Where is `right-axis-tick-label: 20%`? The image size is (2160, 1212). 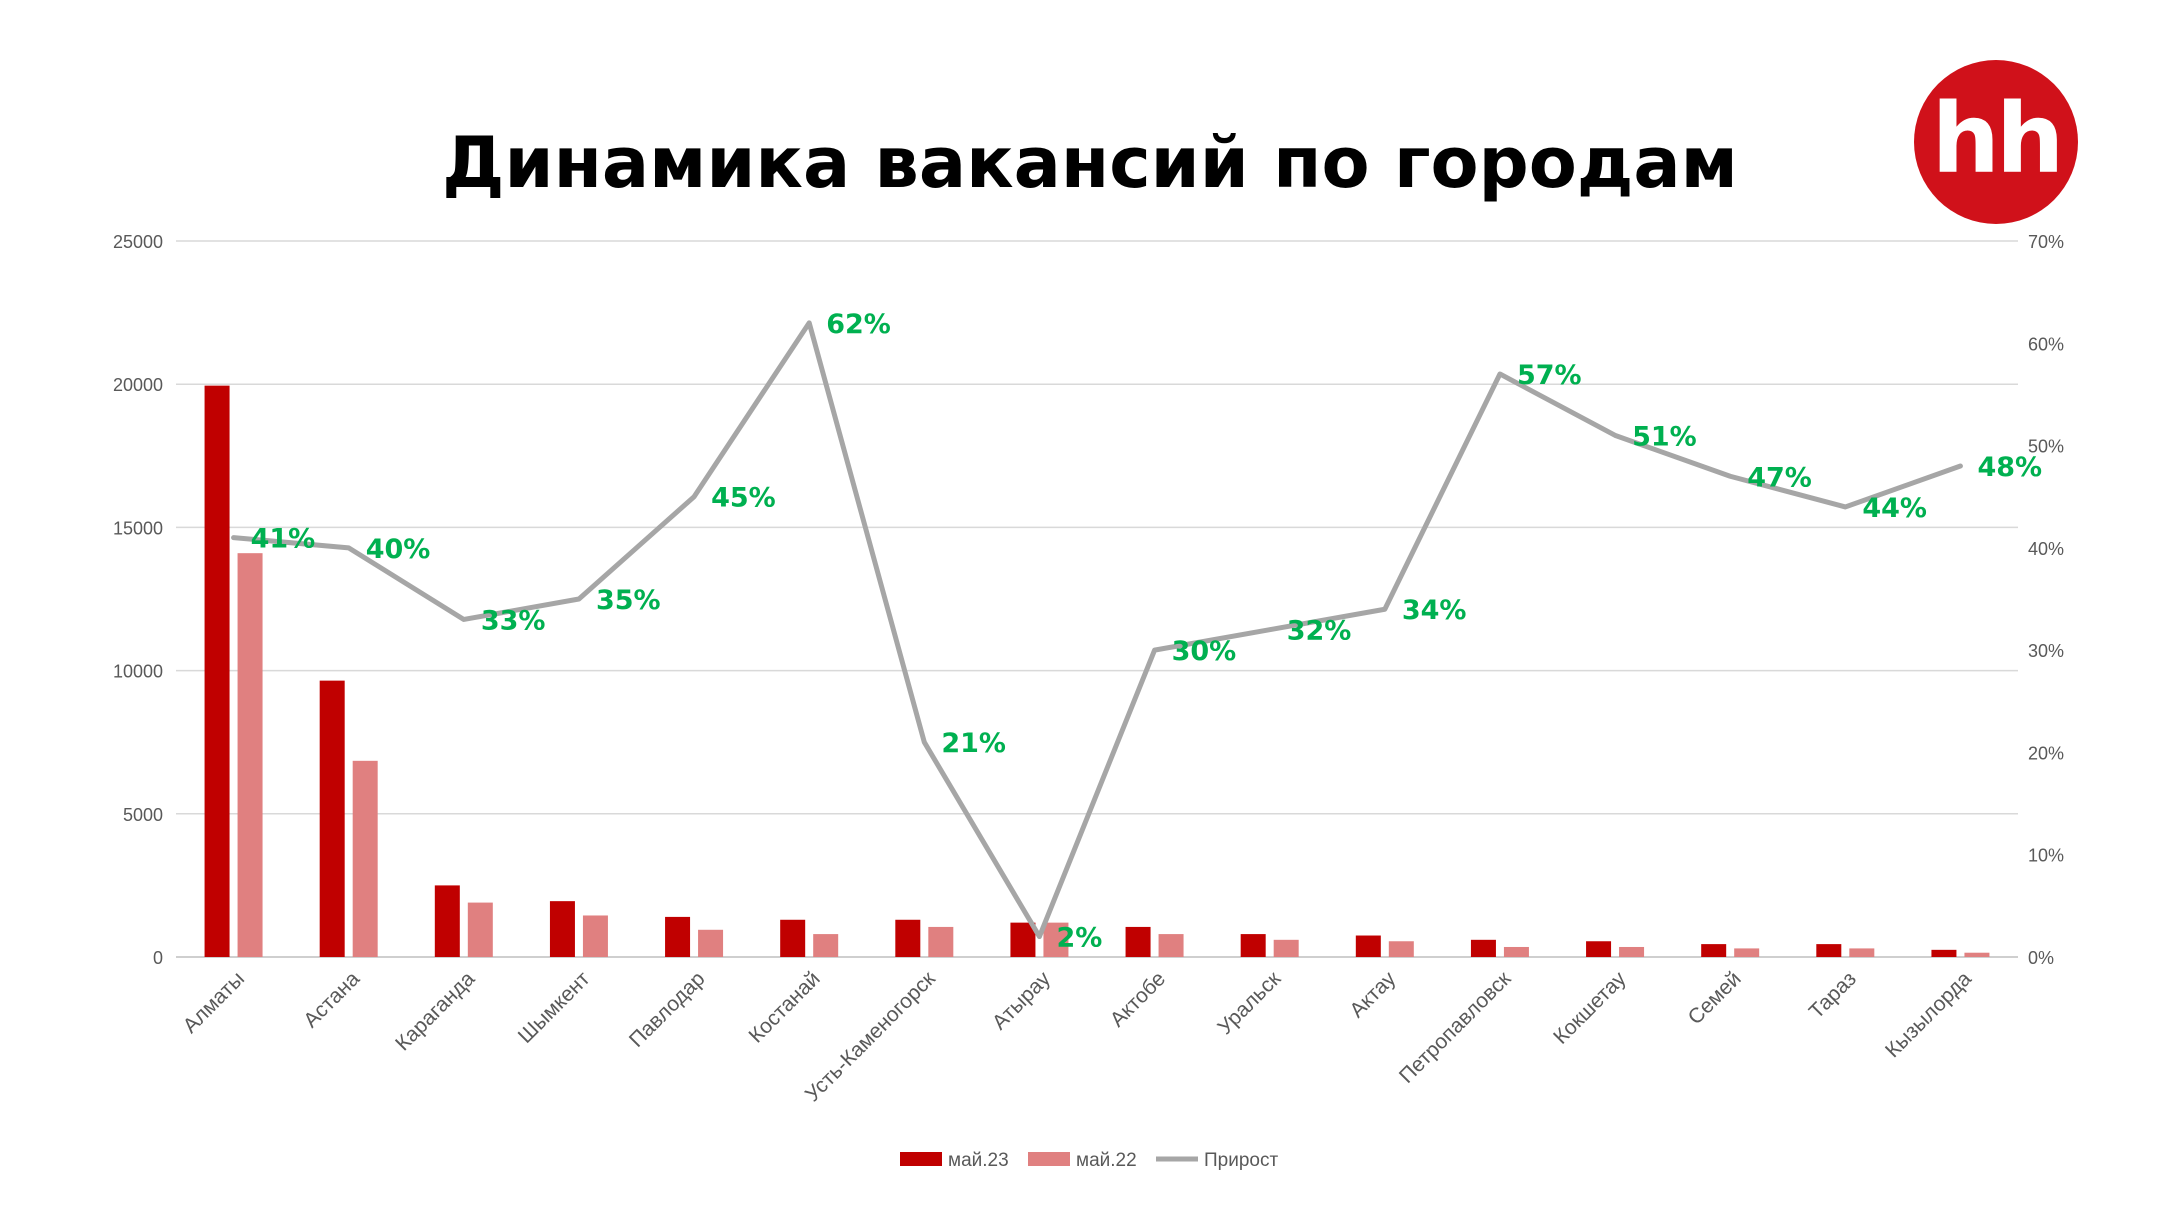 right-axis-tick-label: 20% is located at coordinates (2046, 753).